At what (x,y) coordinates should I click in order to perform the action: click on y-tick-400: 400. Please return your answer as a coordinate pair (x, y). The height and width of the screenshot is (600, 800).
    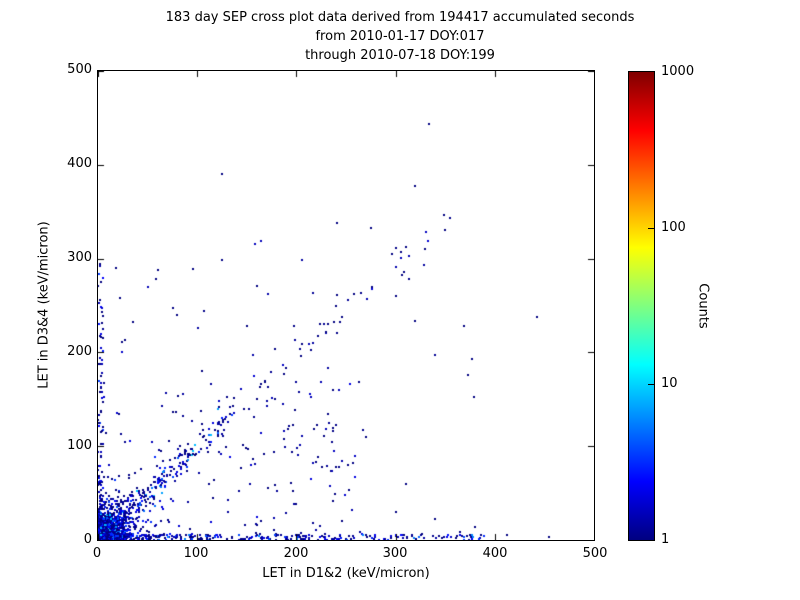
    Looking at the image, I should click on (79, 163).